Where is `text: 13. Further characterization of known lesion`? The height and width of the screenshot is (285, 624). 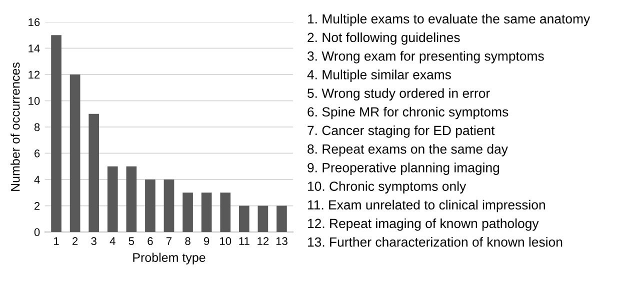
text: 13. Further characterization of known lesion is located at coordinates (435, 242).